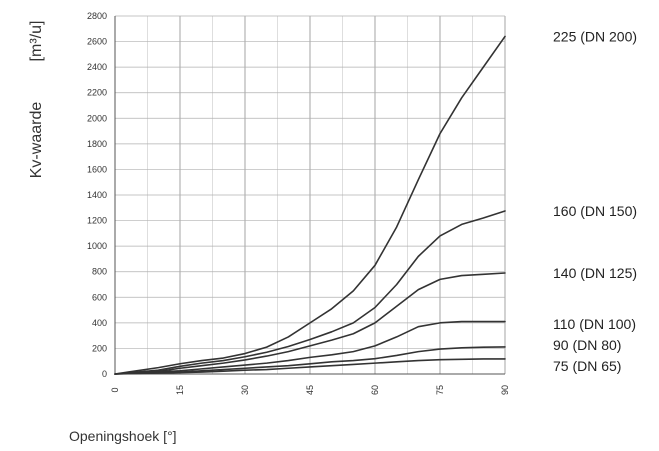 This screenshot has width=659, height=451. Describe the element at coordinates (97, 42) in the screenshot. I see `y-tick-label: 2600` at that location.